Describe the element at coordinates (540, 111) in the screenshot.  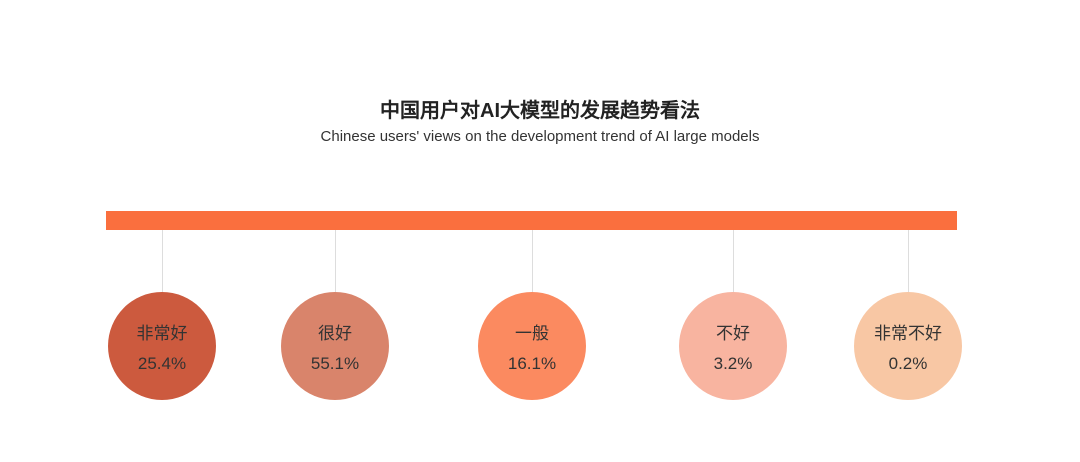
I see `chart-title: 中国用户对AI大模型的发展趋势看法` at that location.